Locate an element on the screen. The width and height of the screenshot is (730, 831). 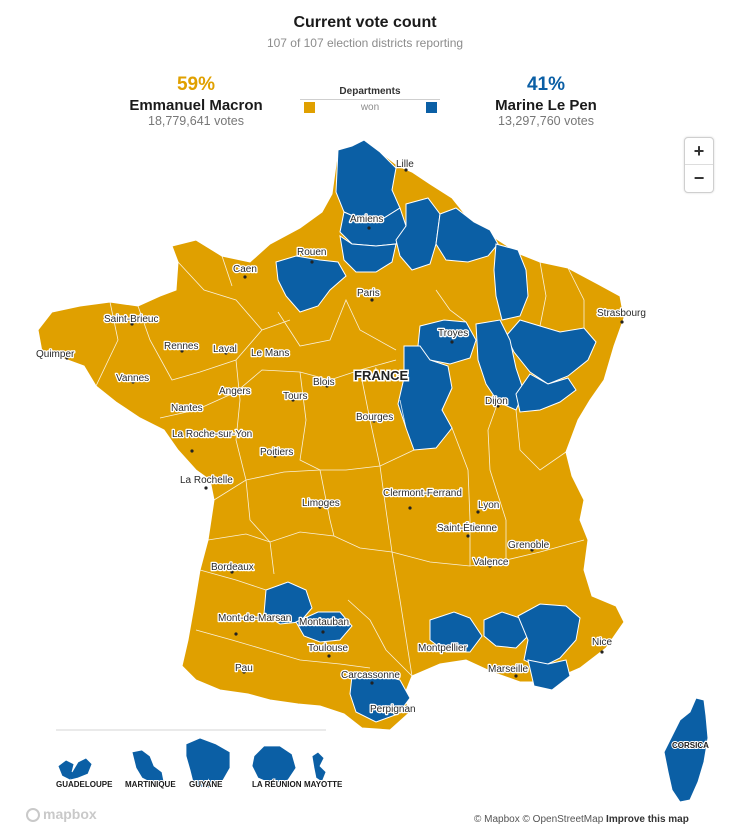
svg-text: Dijon is located at coordinates (496, 401).